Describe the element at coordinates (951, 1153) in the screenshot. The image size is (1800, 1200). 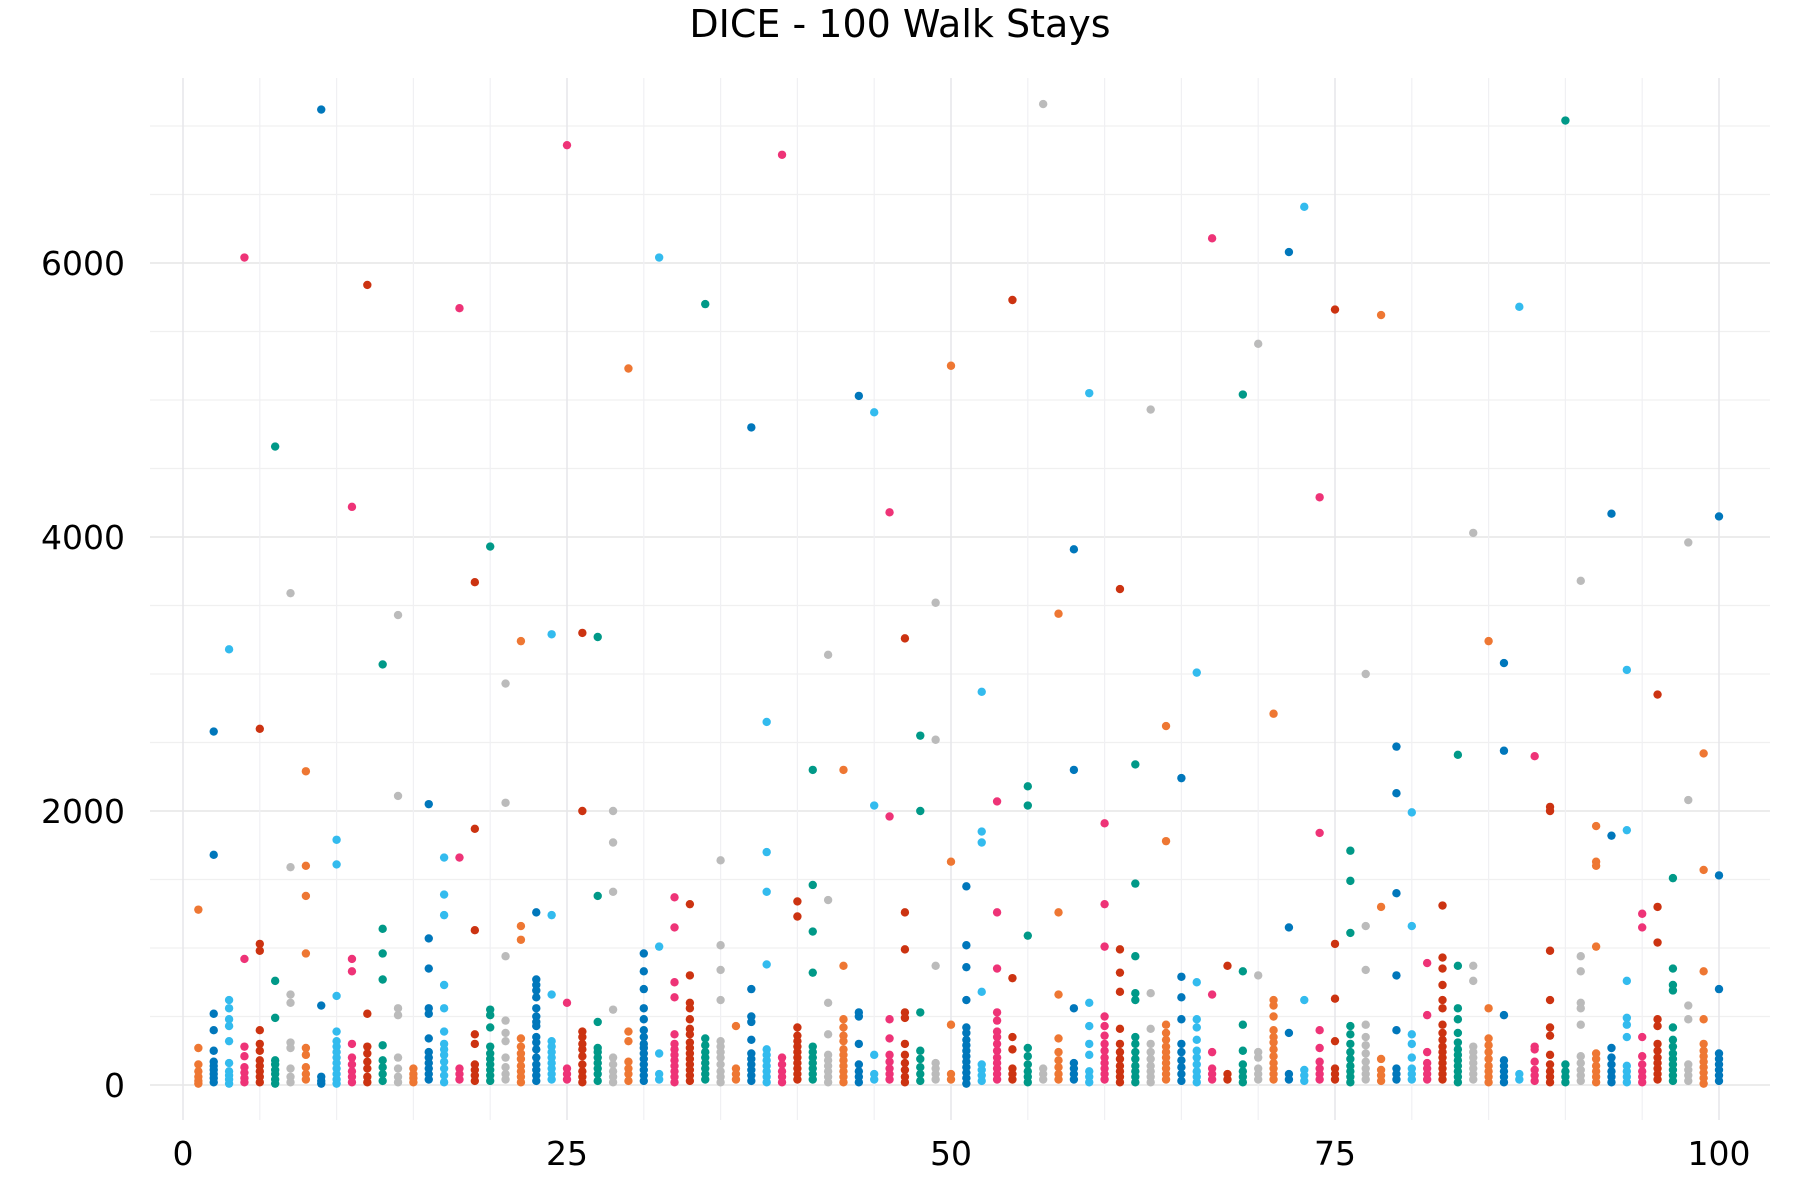
I see `x-tick-label: 50` at that location.